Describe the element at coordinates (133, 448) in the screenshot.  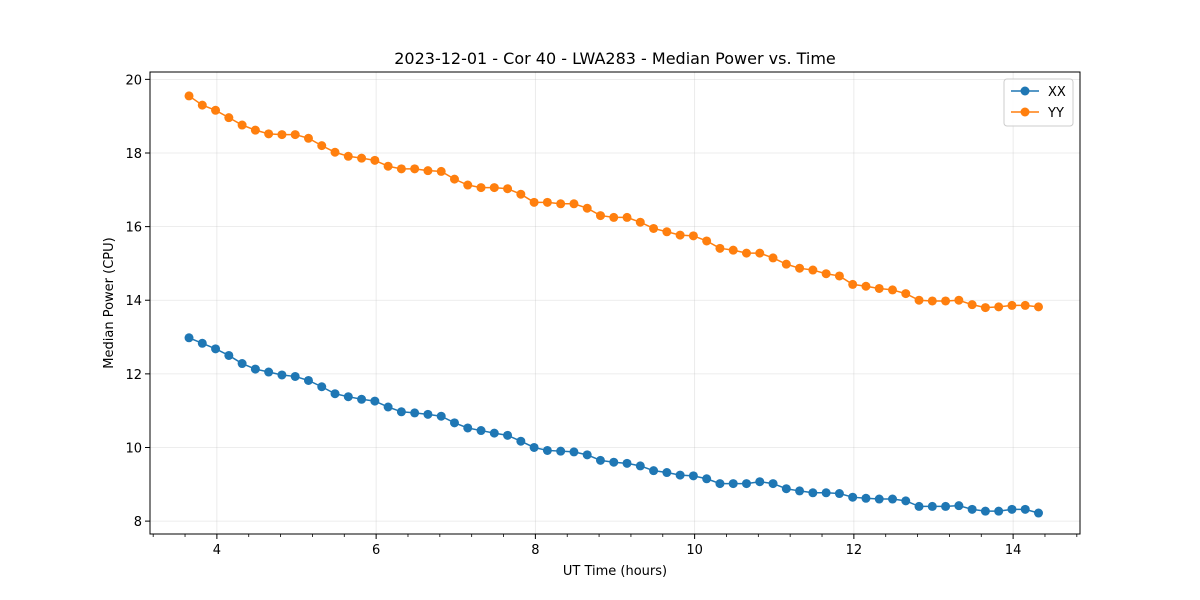
I see `y-tick-label: 10` at that location.